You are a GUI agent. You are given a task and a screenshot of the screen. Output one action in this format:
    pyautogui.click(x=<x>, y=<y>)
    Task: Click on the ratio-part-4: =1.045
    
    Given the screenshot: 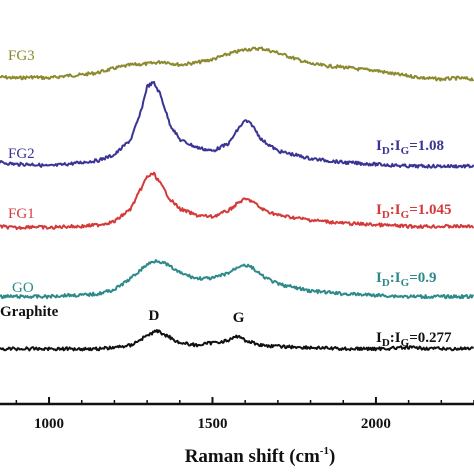 What is the action you would take?
    pyautogui.click(x=430, y=210)
    